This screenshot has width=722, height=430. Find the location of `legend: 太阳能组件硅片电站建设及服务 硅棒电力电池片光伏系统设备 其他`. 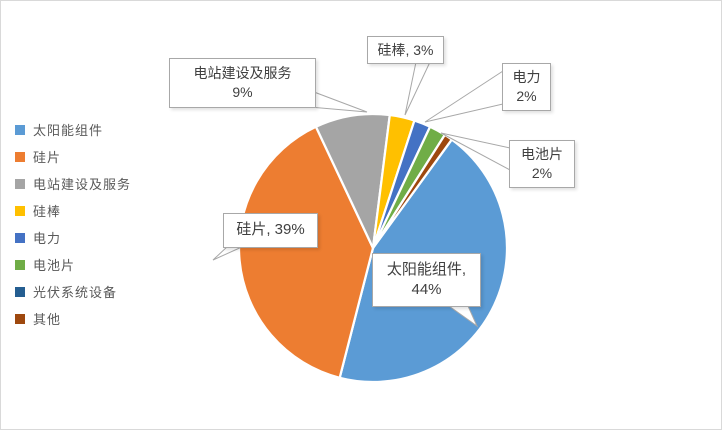

legend: 太阳能组件硅片电站建设及服务 硅棒电力电池片光伏系统设备 其他 is located at coordinates (73, 224).